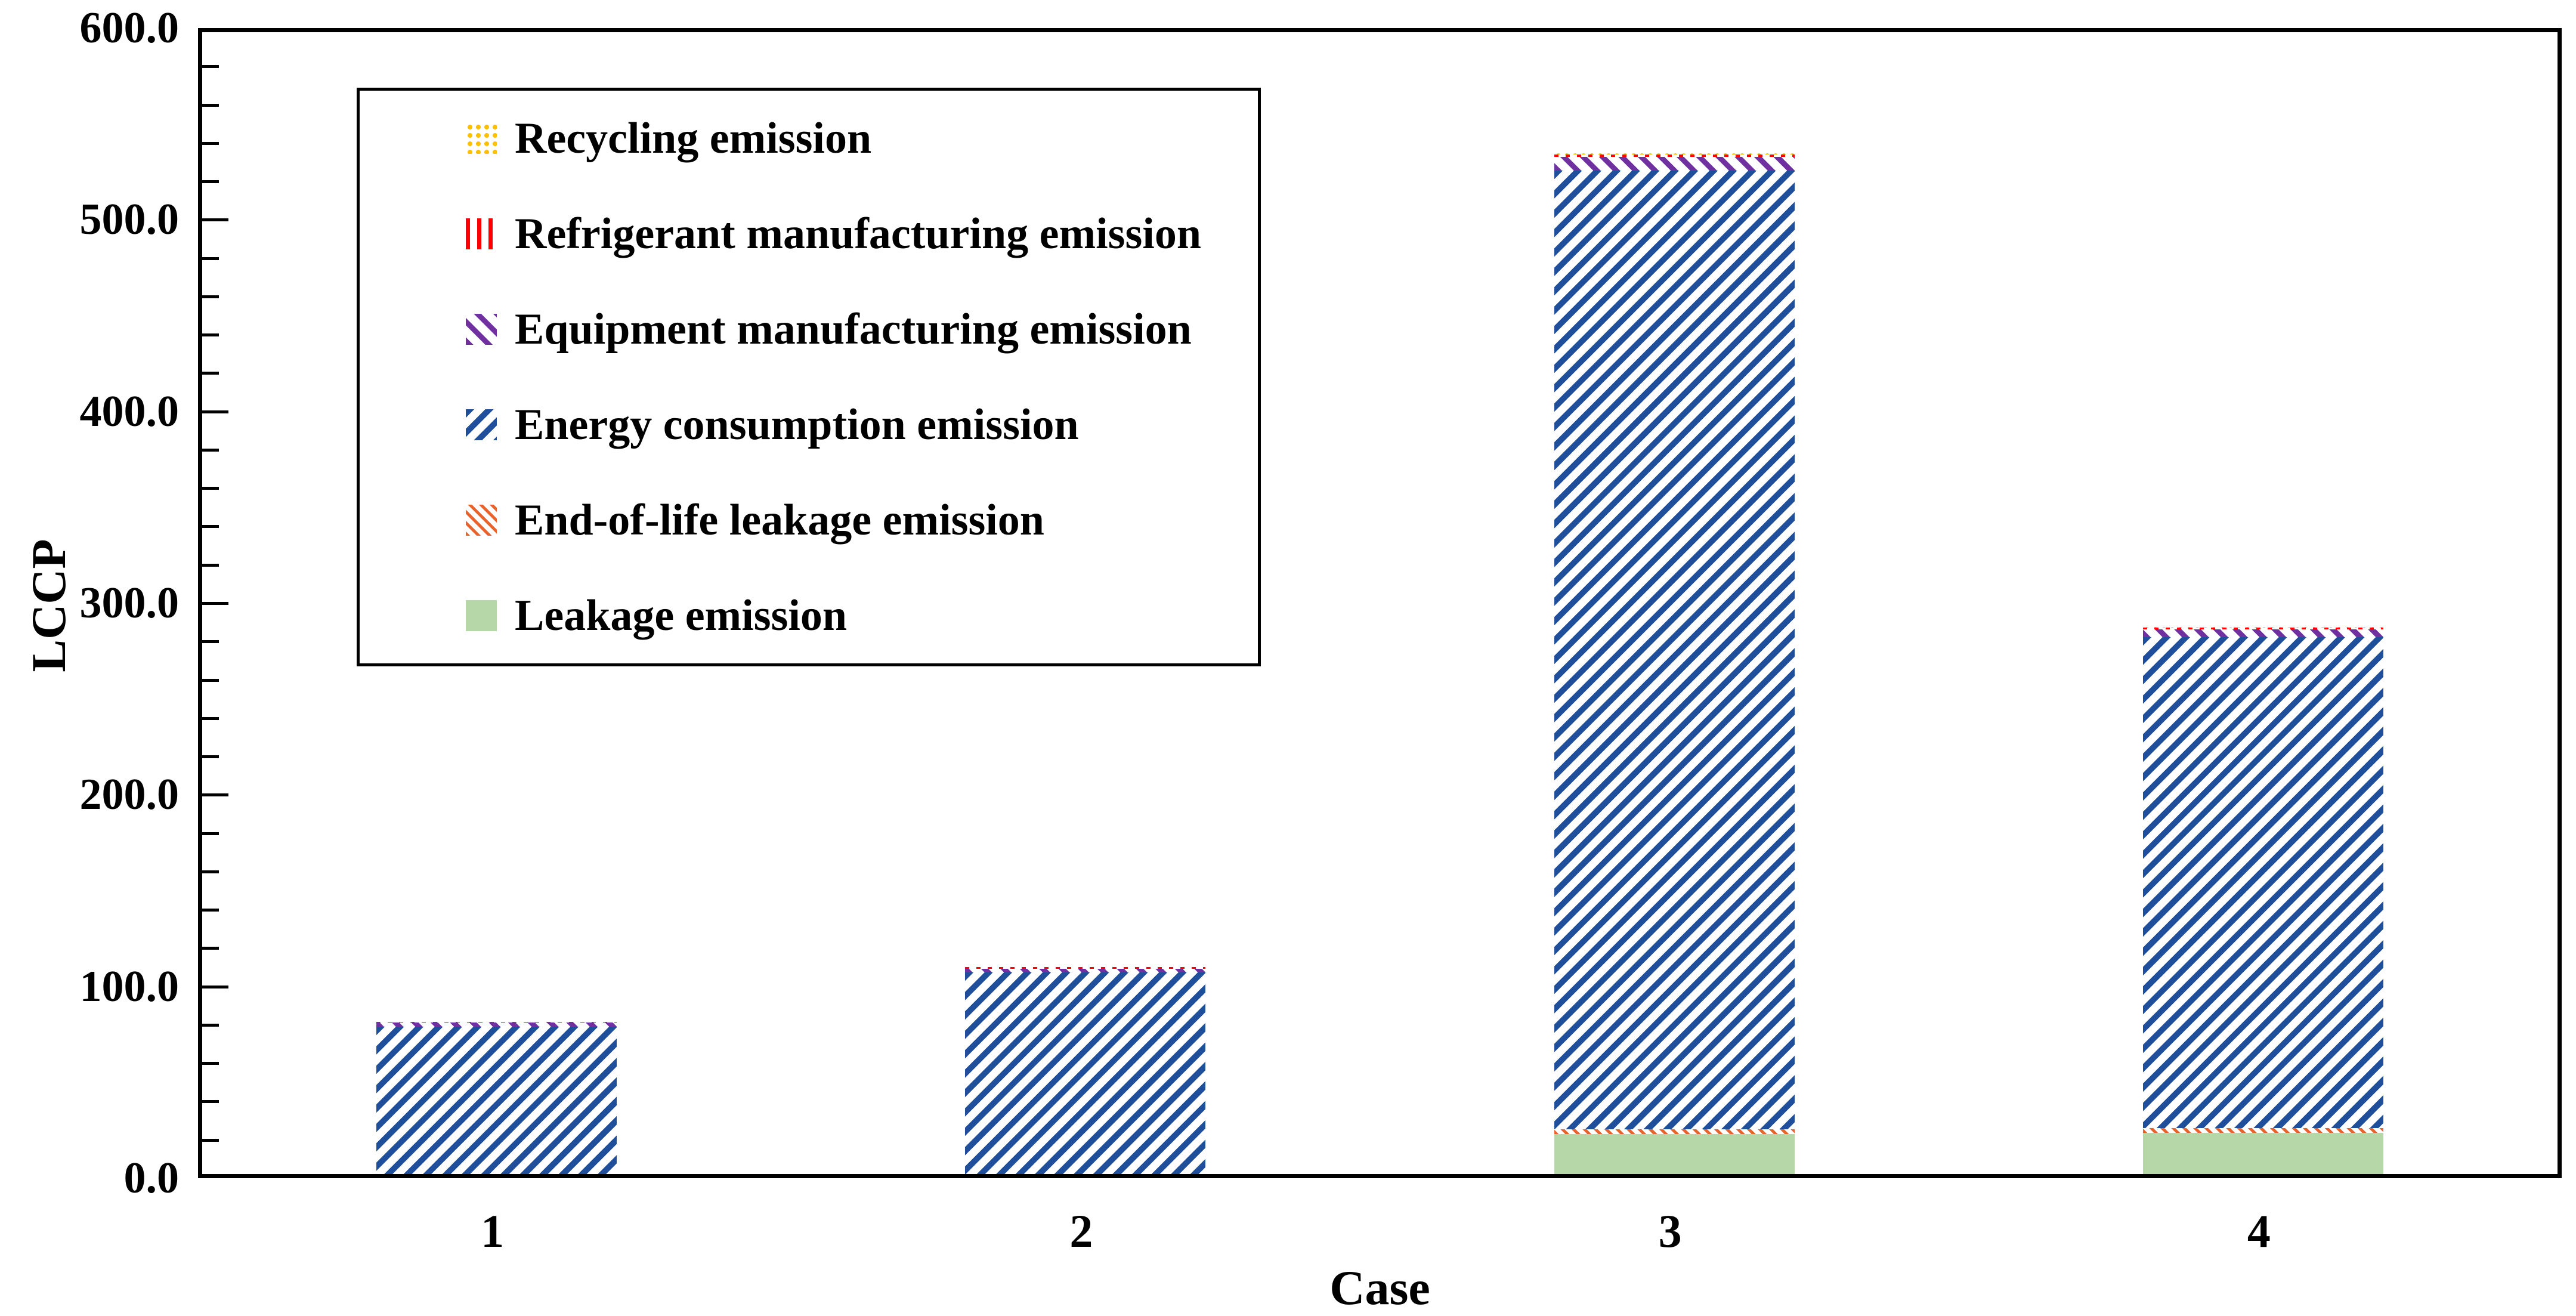 This screenshot has height=1316, width=2576. Describe the element at coordinates (1670, 1231) in the screenshot. I see `x-tick-label: 3` at that location.